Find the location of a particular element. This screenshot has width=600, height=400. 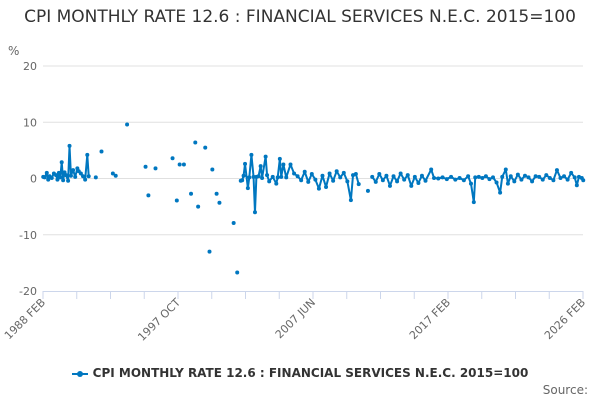

legend-swatch-icon is located at coordinates (79, 373).